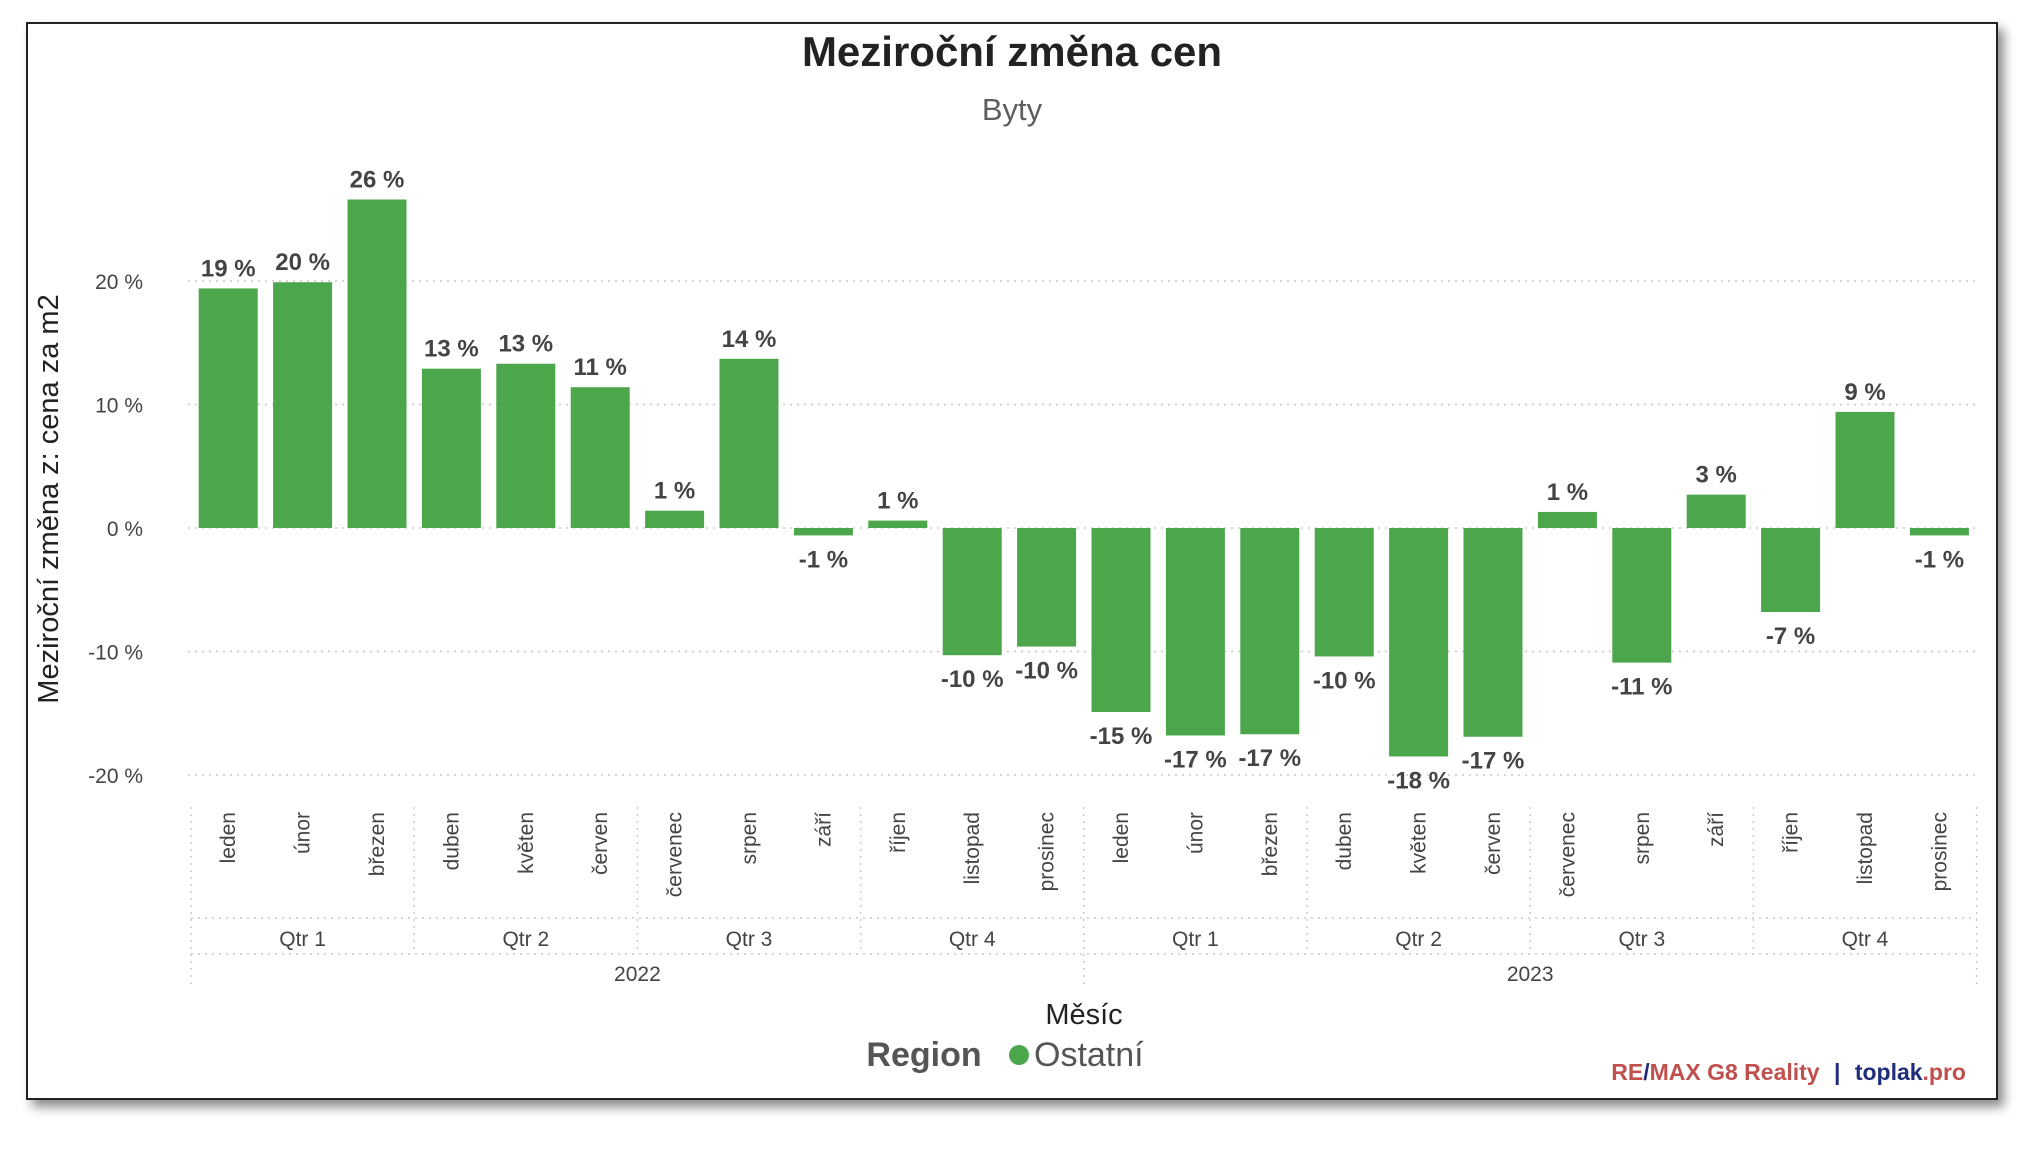 The height and width of the screenshot is (1152, 2032). What do you see at coordinates (228, 268) in the screenshot?
I see `data-label: 19 %` at bounding box center [228, 268].